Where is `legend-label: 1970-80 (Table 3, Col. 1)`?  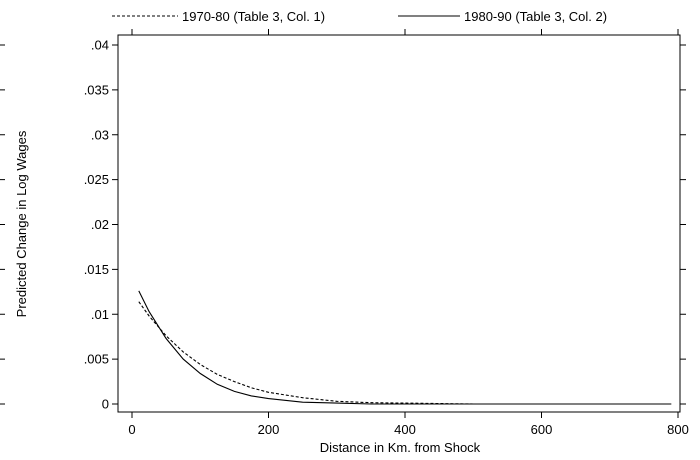 legend-label: 1970-80 (Table 3, Col. 1) is located at coordinates (253, 16).